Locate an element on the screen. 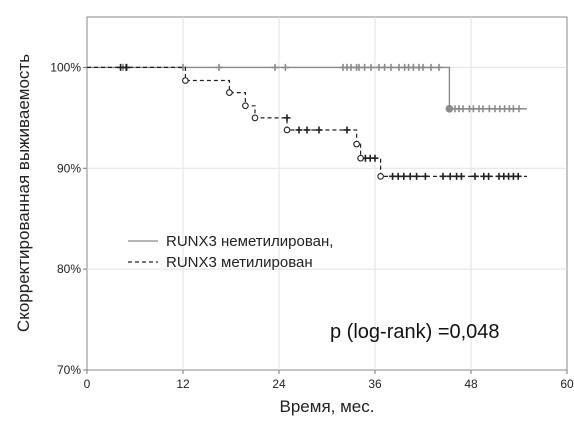 The image size is (574, 424). x-tick-label: 36 is located at coordinates (375, 384).